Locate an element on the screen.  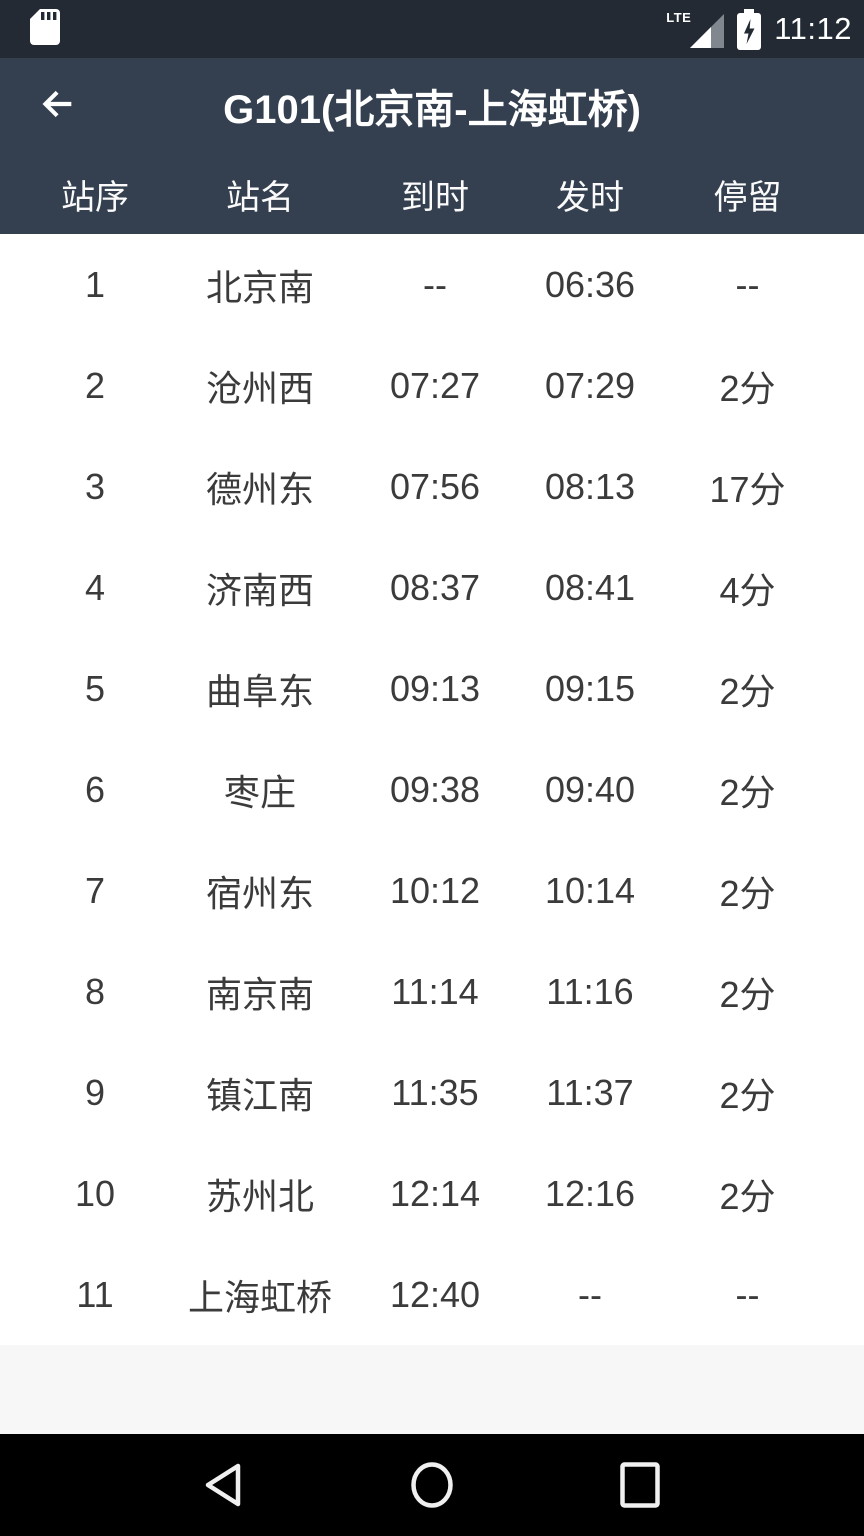
table-row: 11 上海虹桥 12:40 -- -- is located at coordinates (432, 1294).